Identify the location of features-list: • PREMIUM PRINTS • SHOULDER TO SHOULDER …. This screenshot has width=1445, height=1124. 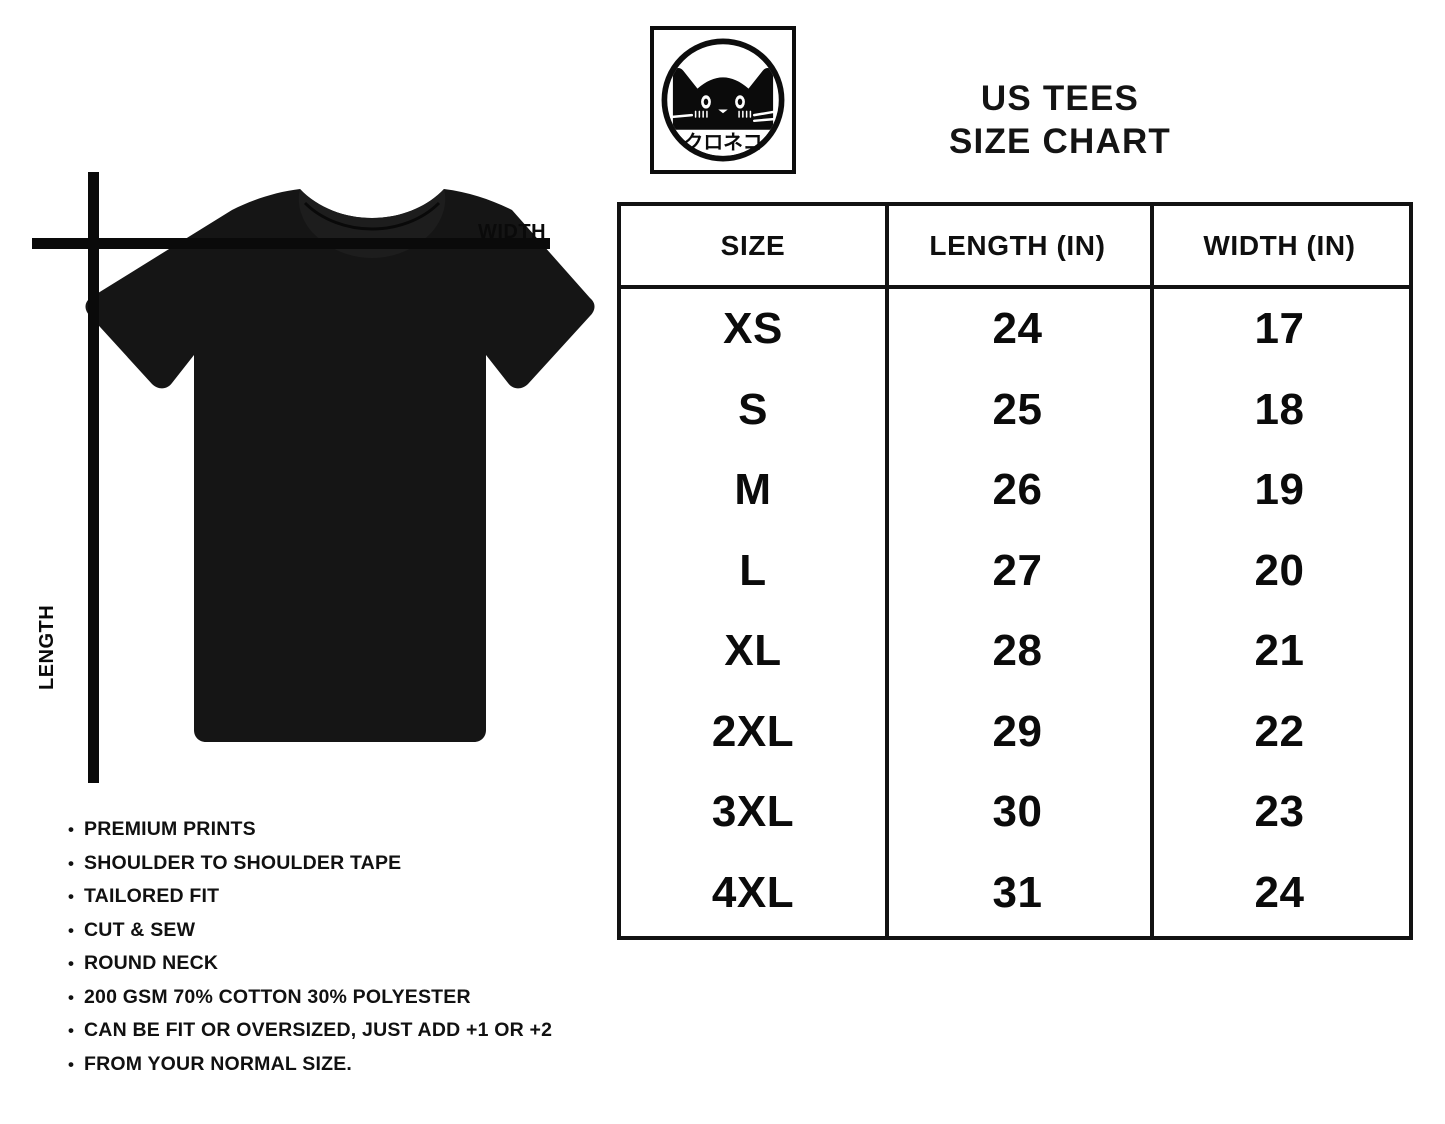
(338, 953).